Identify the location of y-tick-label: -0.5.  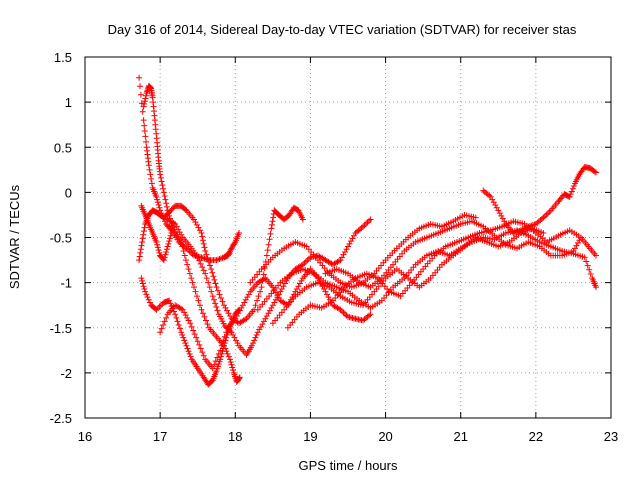
(61, 238).